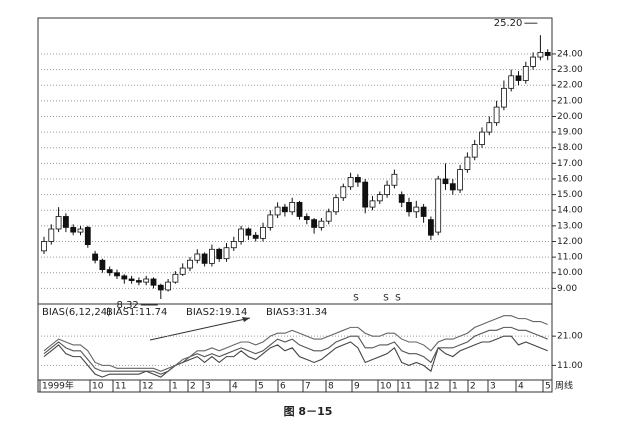 This screenshot has height=430, width=617. I want to click on period-label: 周线, so click(564, 386).